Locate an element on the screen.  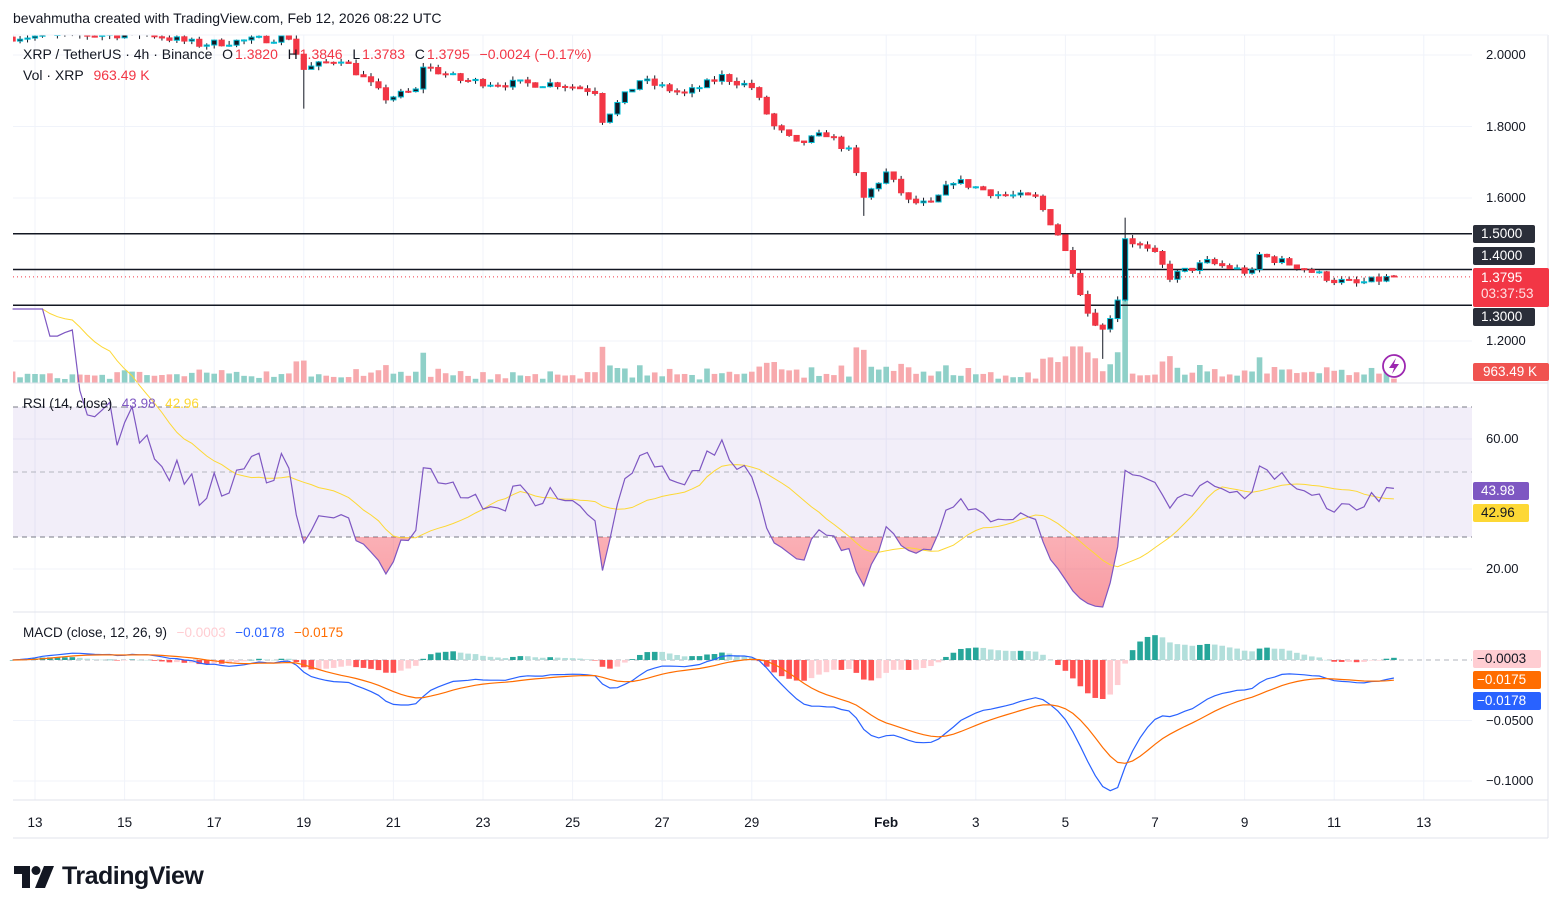
current-price-tag: 1.3795 03:37:53 is located at coordinates (1511, 287).